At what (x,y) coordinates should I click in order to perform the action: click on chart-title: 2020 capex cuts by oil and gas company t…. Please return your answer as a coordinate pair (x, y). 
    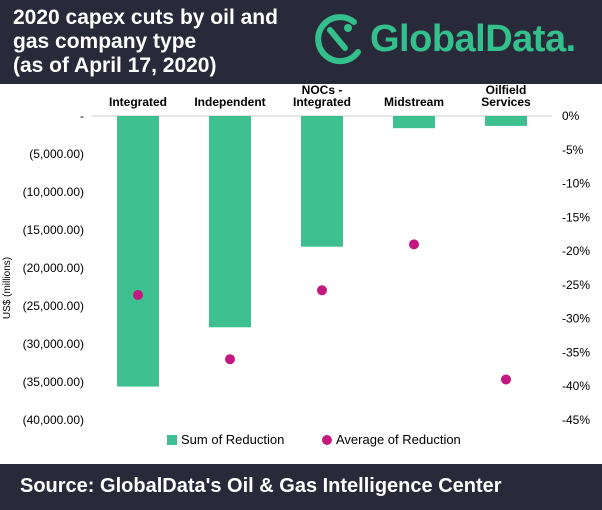
    Looking at the image, I should click on (163, 42).